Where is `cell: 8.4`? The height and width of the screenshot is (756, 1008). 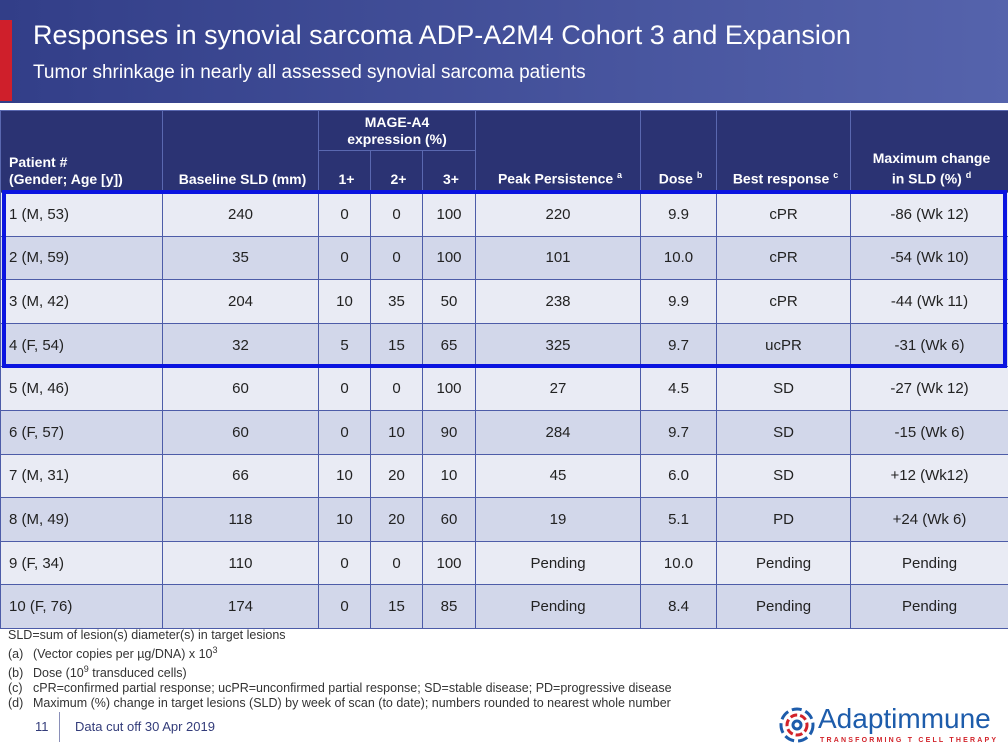
cell: 8.4 is located at coordinates (679, 606).